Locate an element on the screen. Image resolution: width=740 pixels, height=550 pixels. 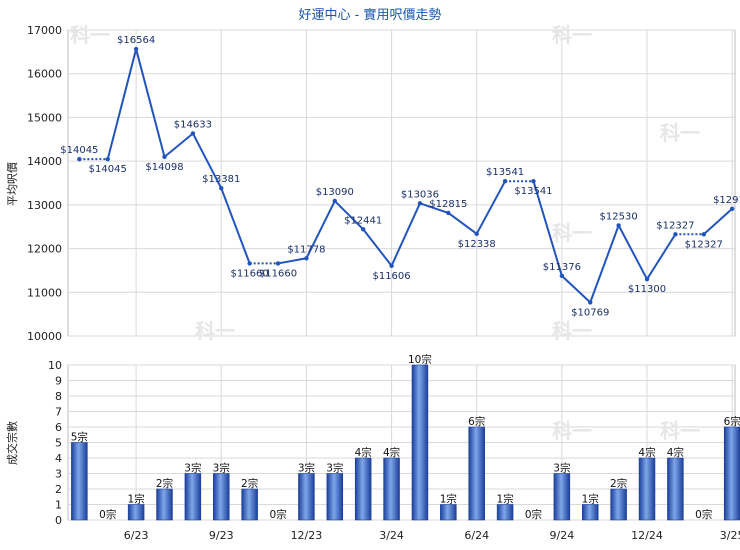
price-point-label: $13381 is located at coordinates (221, 179).